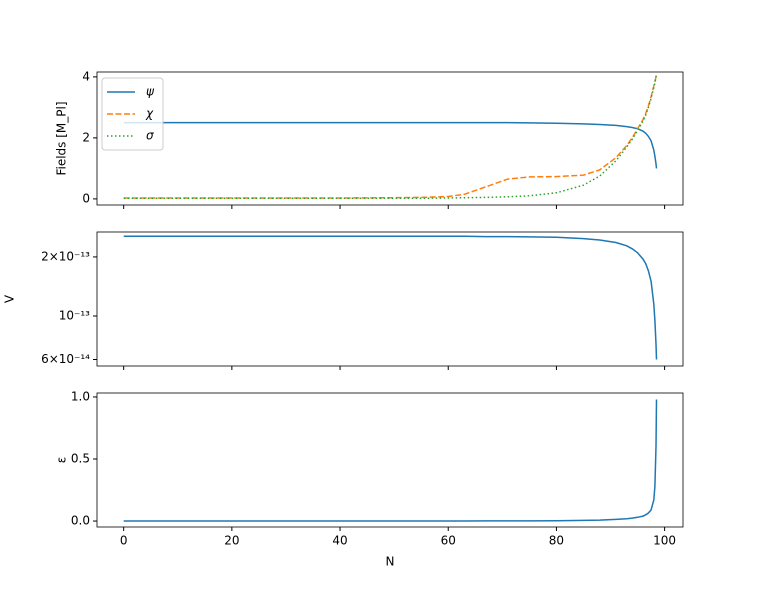 The height and width of the screenshot is (592, 759). What do you see at coordinates (150, 136) in the screenshot?
I see `legend-label: σ` at bounding box center [150, 136].